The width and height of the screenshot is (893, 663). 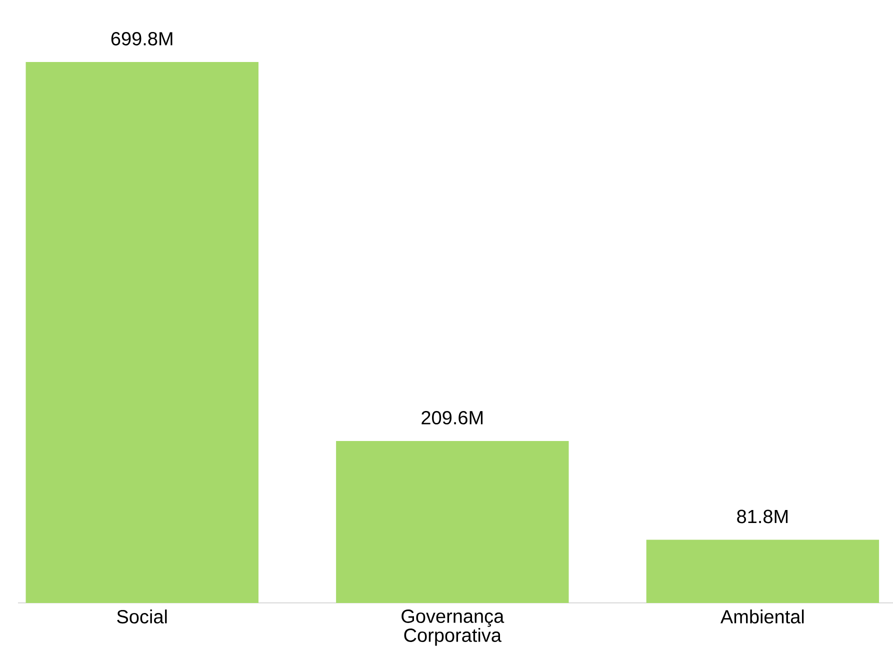 I want to click on x-tick-label: Ambiental, so click(x=762, y=617).